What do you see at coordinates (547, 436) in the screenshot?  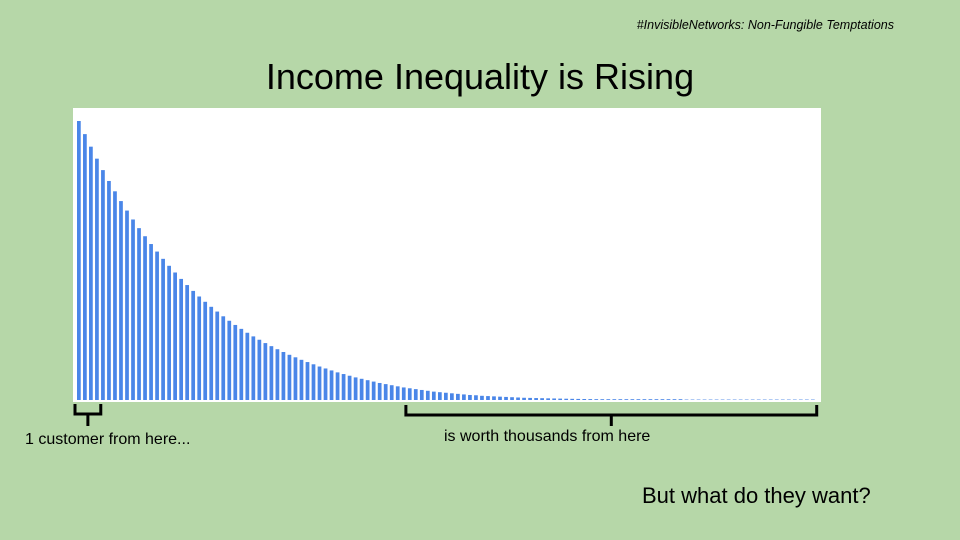 I see `right-bracket-label: is worth thousands from here` at bounding box center [547, 436].